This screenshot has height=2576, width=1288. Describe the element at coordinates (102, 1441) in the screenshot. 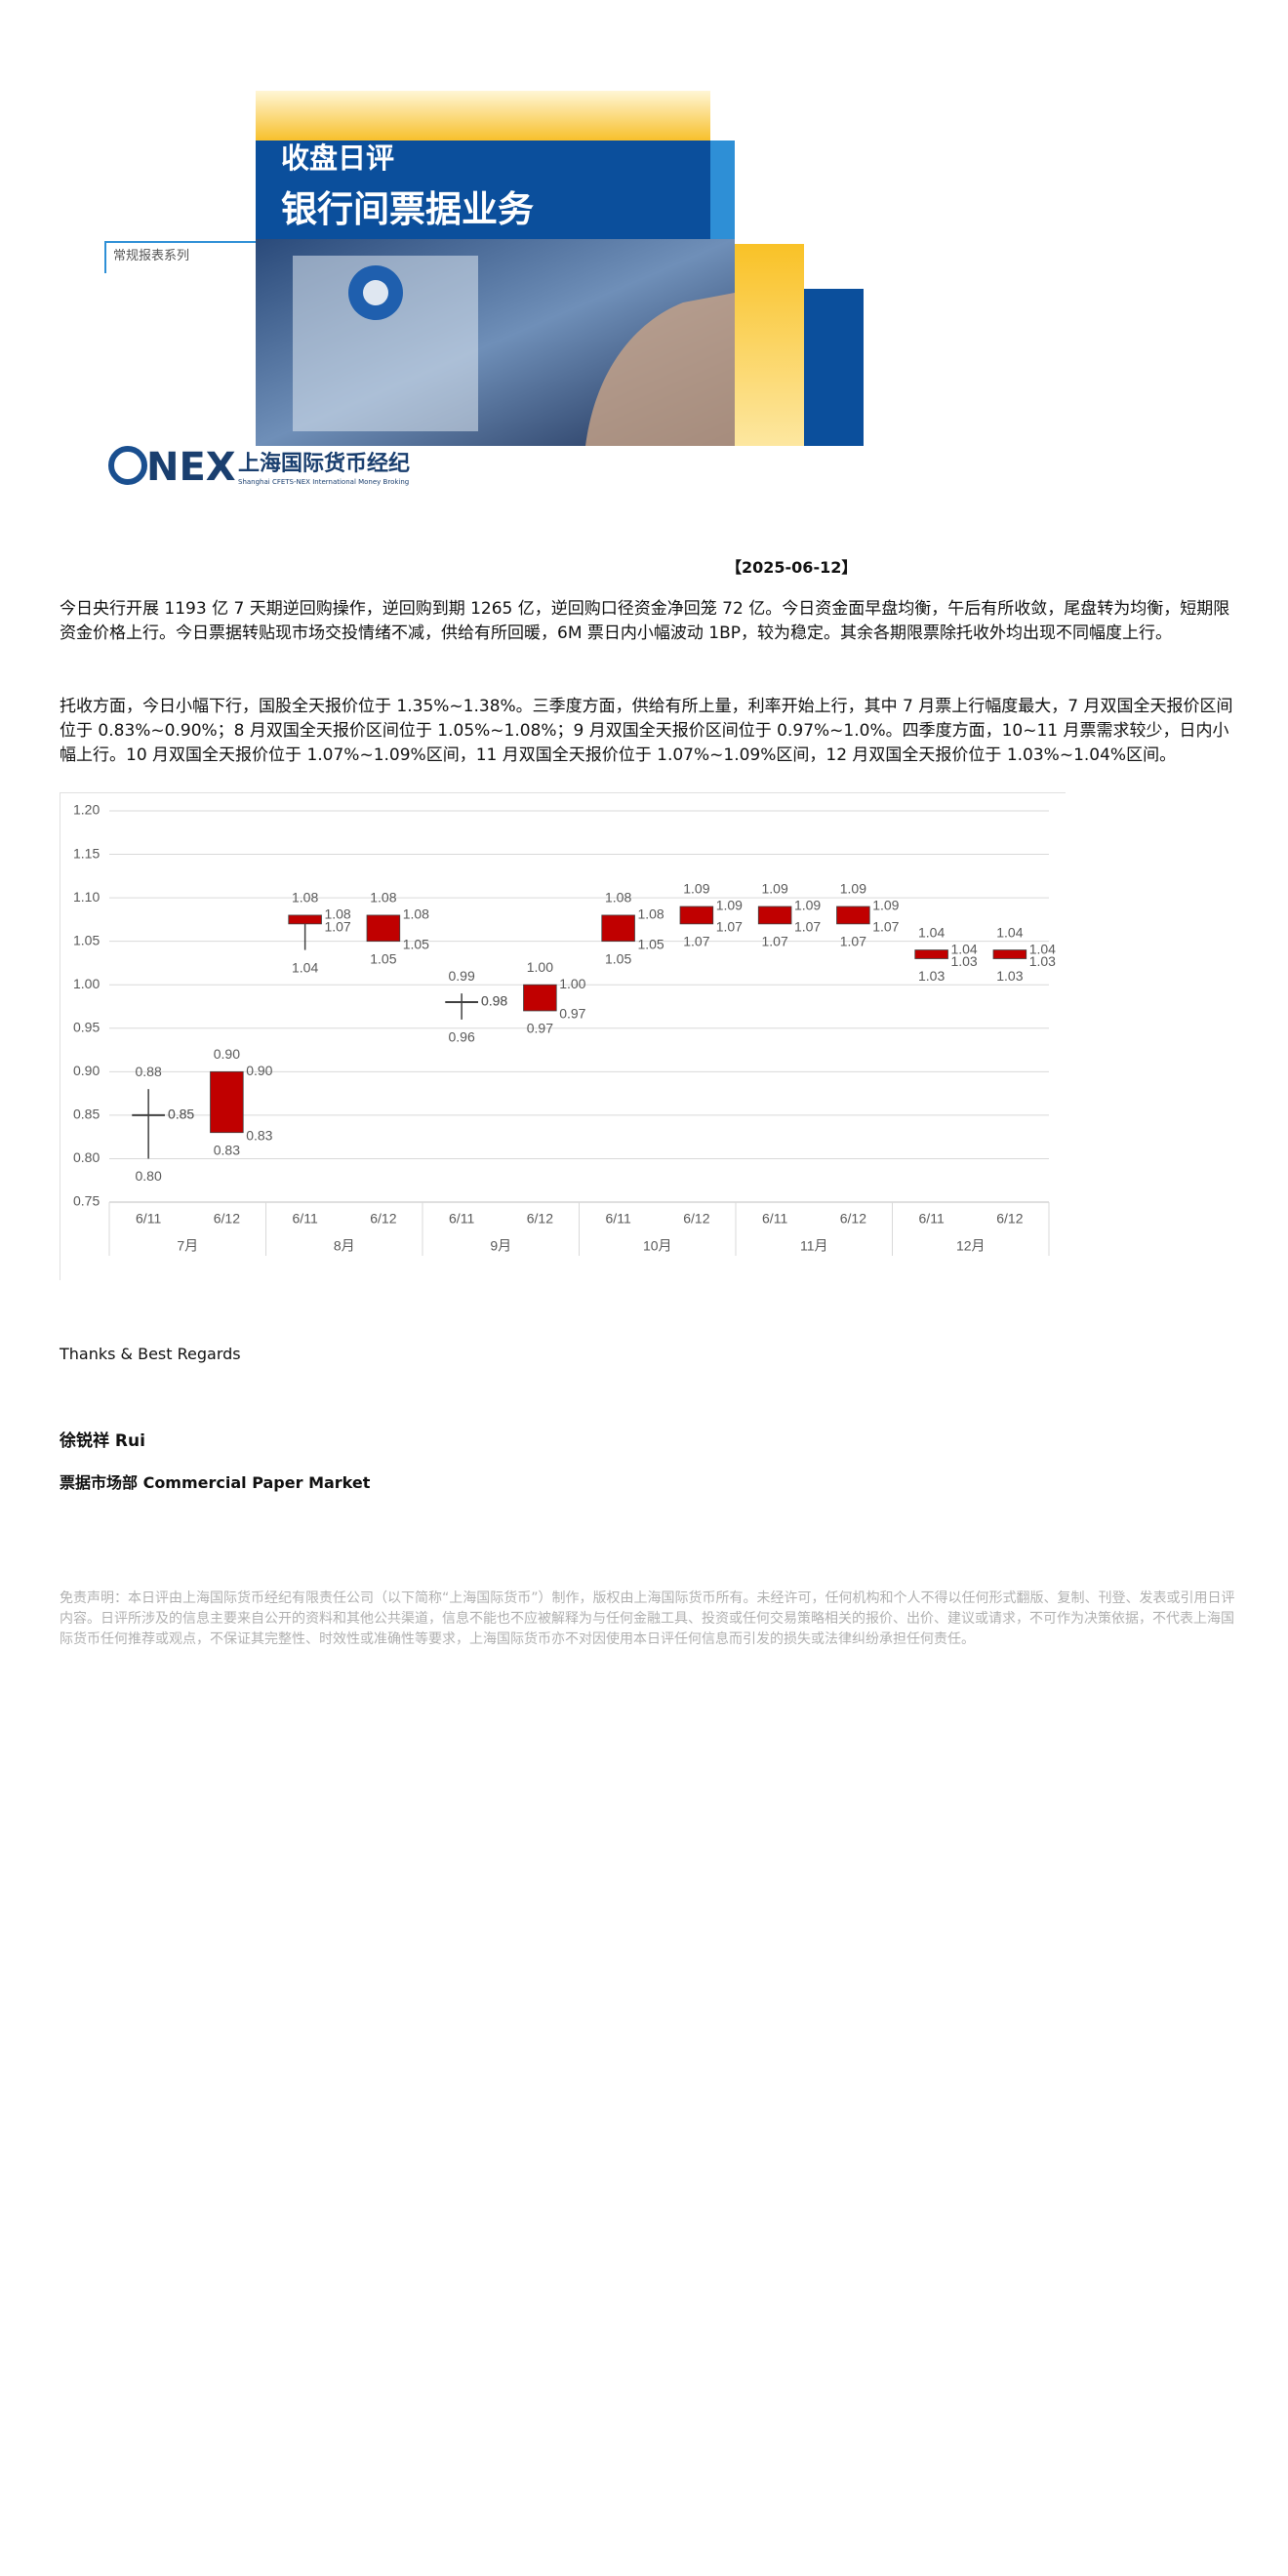

I see `signature-name: 徐锐祥 Rui` at that location.